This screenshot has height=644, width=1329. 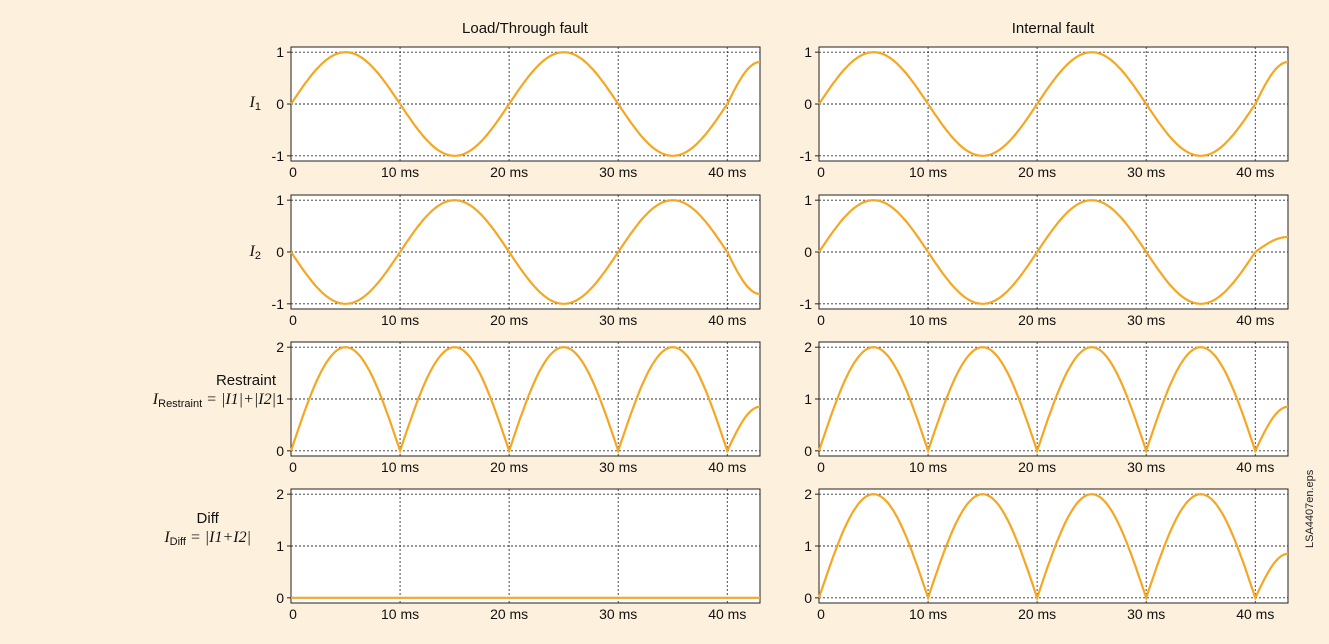 I want to click on panel-0: 0 10 ms 20 ms 30 ms 40 ms-101, so click(x=516, y=112).